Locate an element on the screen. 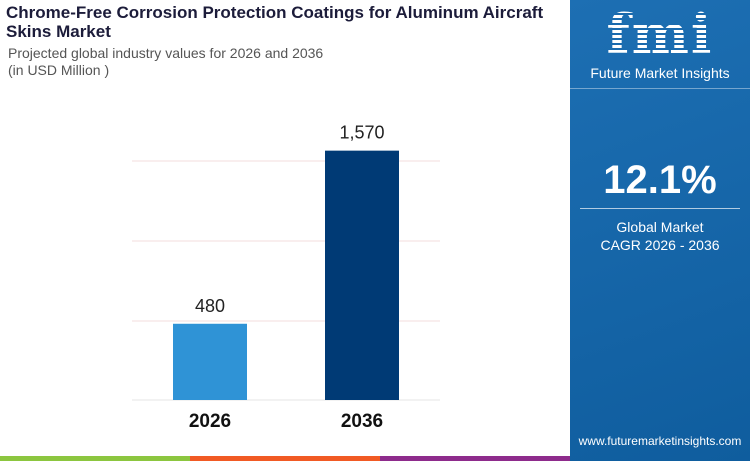 This screenshot has height=461, width=750. cagr-value: 12.1% is located at coordinates (660, 180).